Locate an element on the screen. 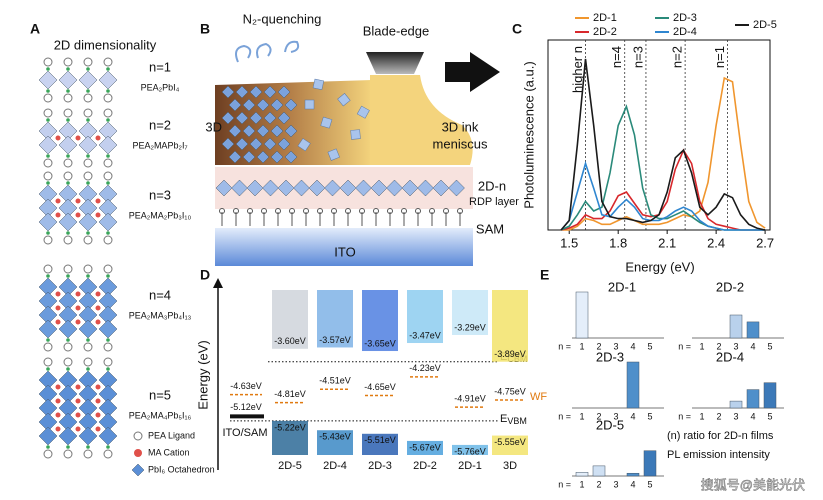 The image size is (823, 500). x-tick-label: 1.8 is located at coordinates (618, 242).